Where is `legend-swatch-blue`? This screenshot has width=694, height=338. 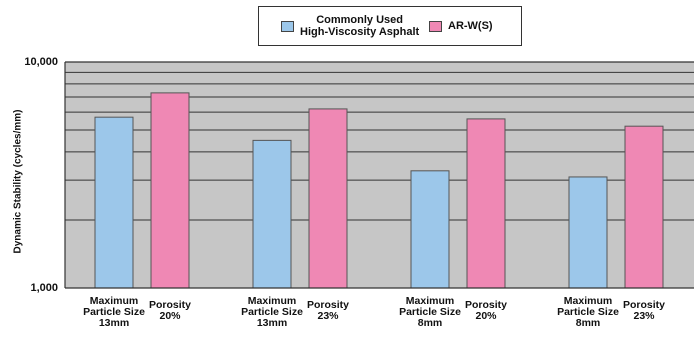 legend-swatch-blue is located at coordinates (287, 26).